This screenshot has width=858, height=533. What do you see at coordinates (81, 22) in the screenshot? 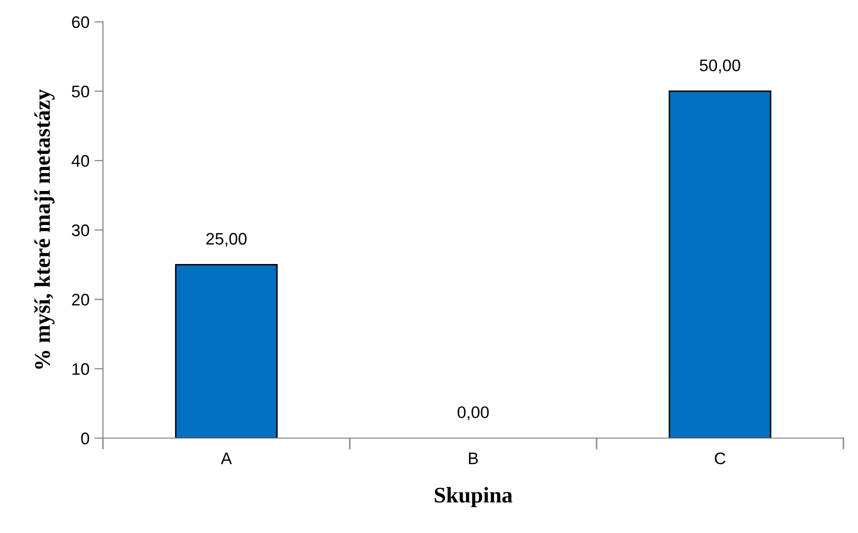
I see `y-tick-label: 60` at bounding box center [81, 22].